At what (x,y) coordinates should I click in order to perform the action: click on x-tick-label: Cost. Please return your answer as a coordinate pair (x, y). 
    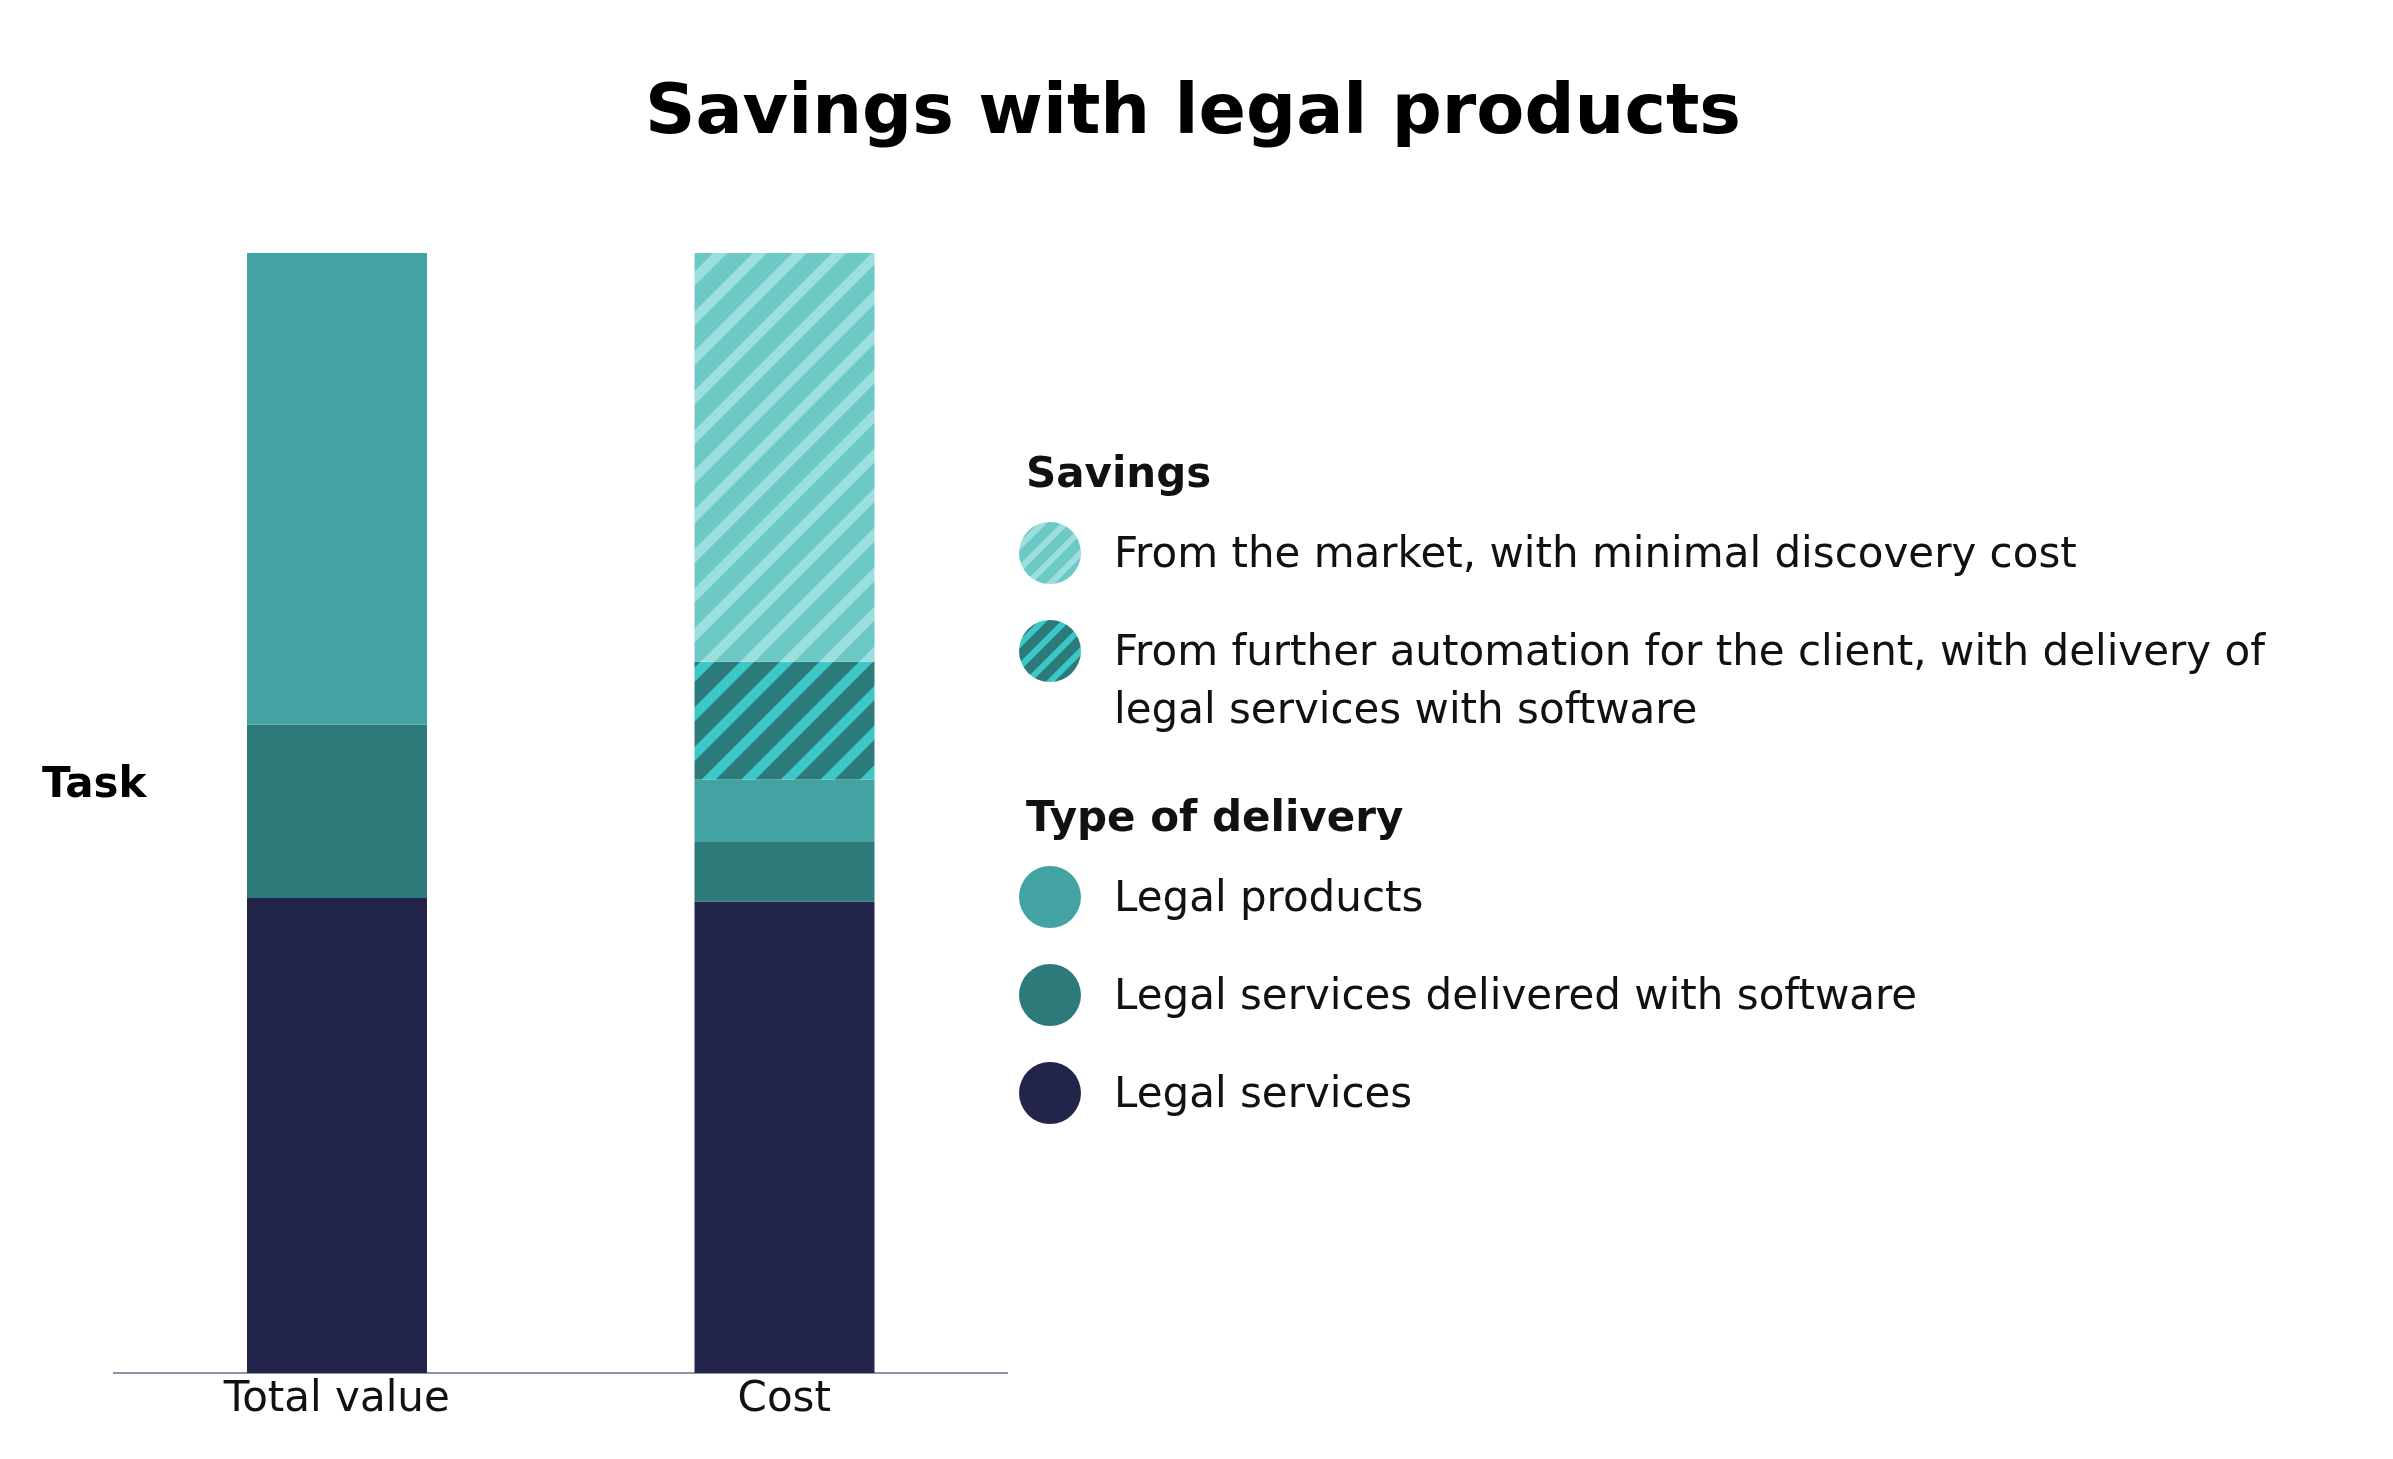
    Looking at the image, I should click on (784, 1396).